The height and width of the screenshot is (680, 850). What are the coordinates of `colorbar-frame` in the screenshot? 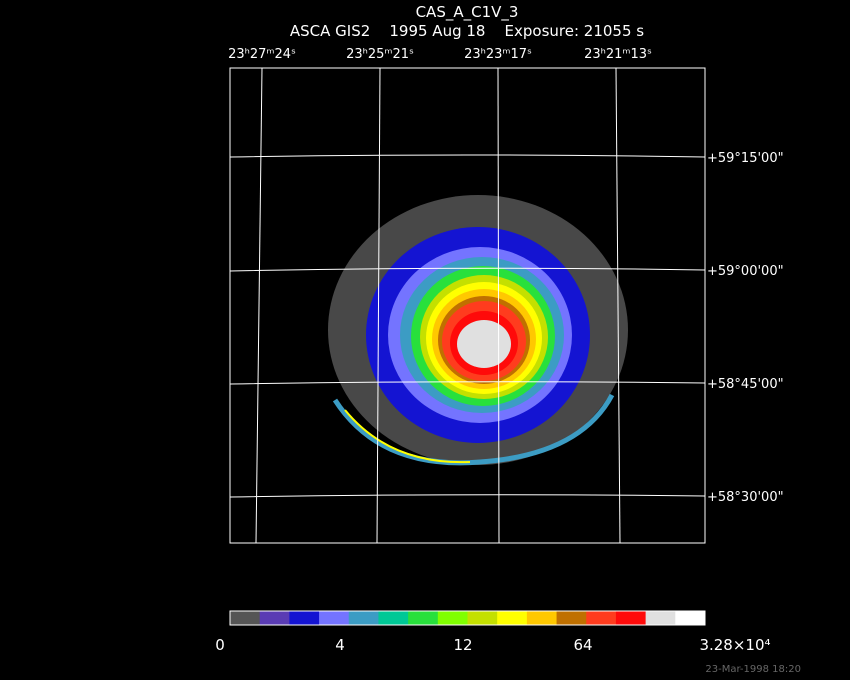 It's located at (467, 618).